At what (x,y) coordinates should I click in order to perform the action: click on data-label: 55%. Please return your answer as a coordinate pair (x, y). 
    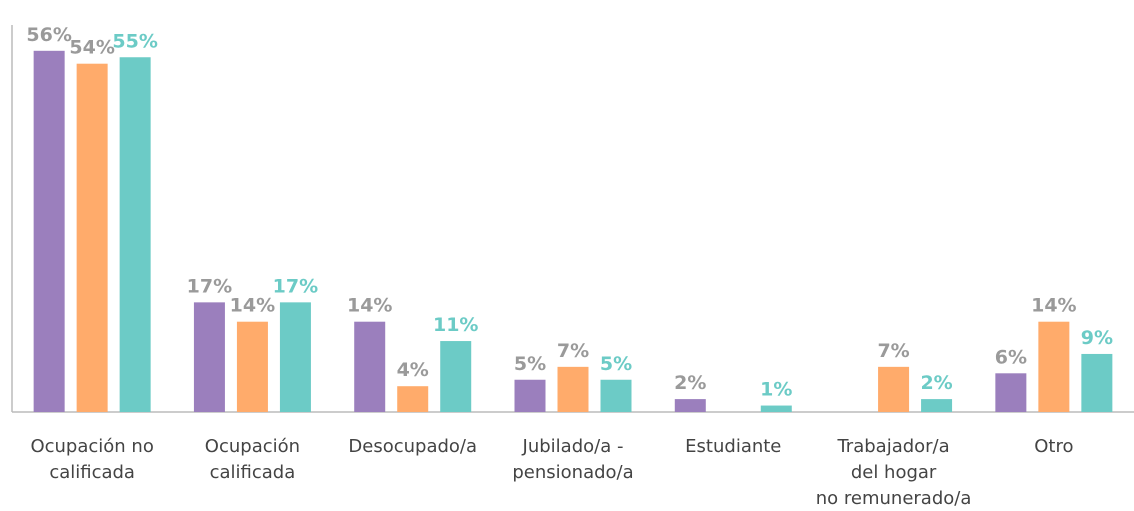
    Looking at the image, I should click on (134, 41).